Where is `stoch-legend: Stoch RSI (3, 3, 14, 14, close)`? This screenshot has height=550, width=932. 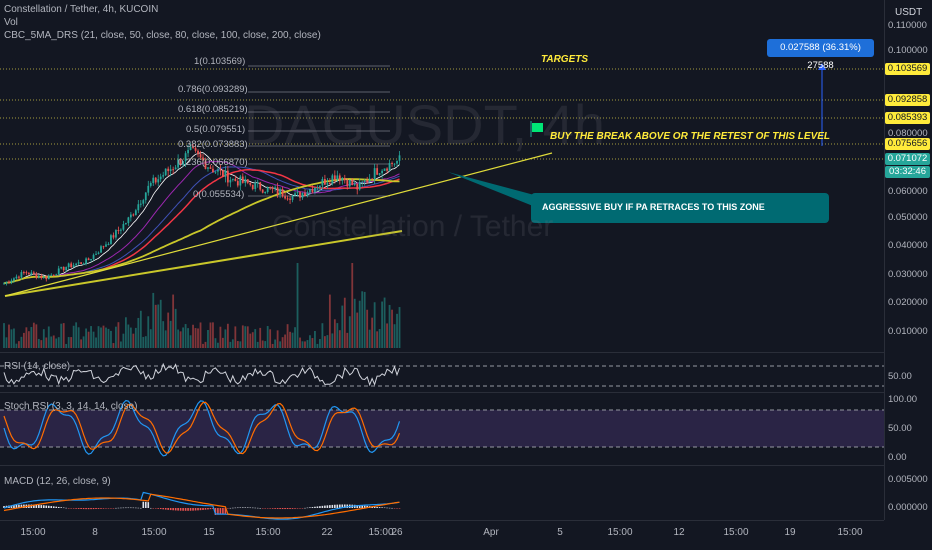 stoch-legend: Stoch RSI (3, 3, 14, 14, close) is located at coordinates (71, 406).